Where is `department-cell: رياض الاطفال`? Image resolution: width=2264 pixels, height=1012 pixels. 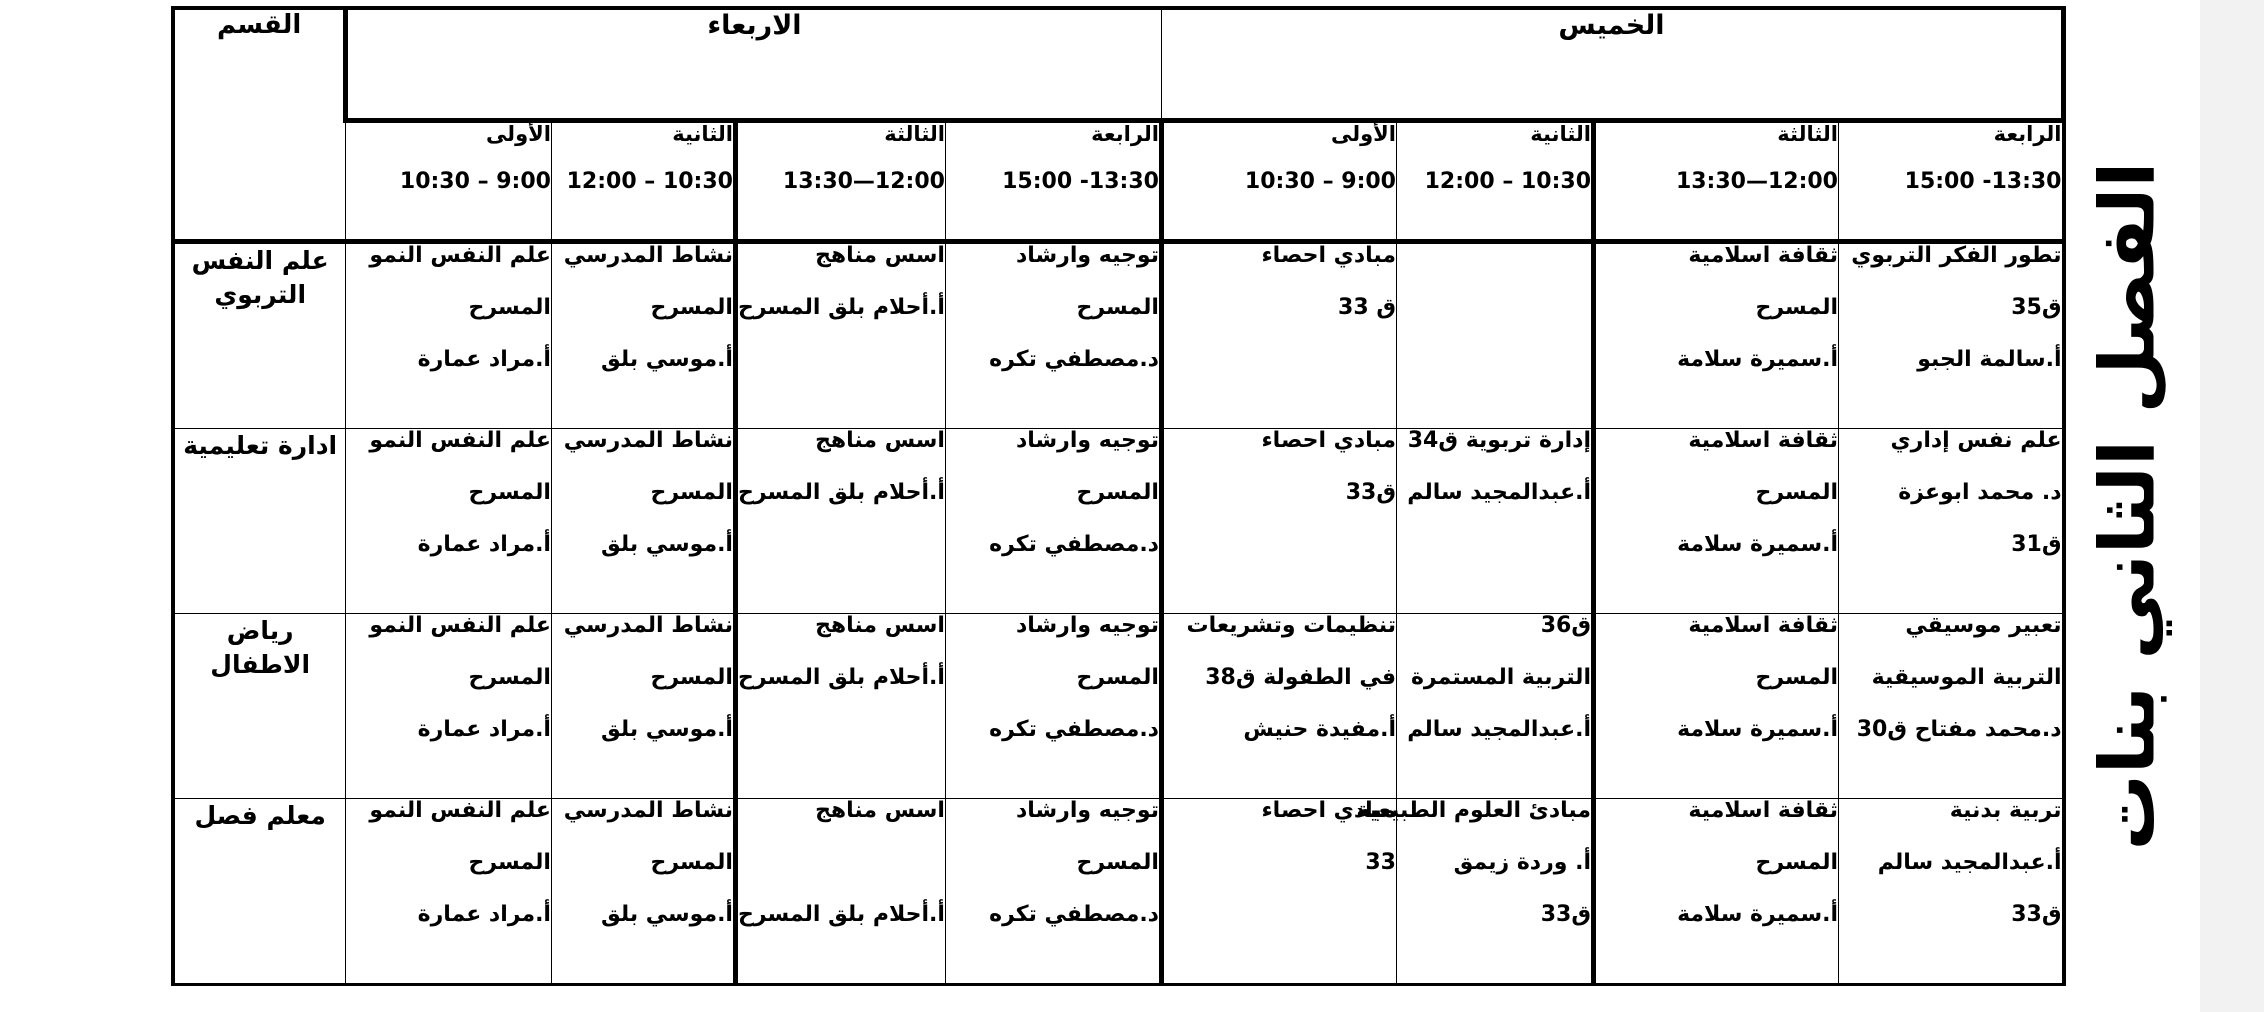
department-cell: رياض الاطفال is located at coordinates (258, 706).